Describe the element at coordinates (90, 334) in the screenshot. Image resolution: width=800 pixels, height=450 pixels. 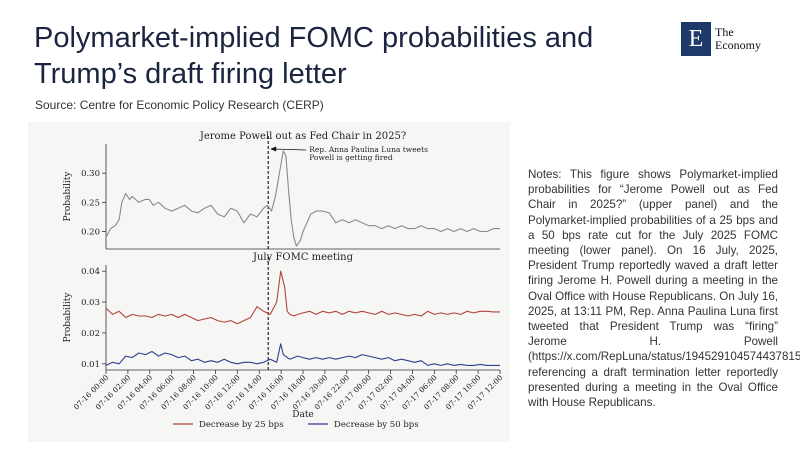
I see `bottom-y-tick-label: 0.02` at that location.